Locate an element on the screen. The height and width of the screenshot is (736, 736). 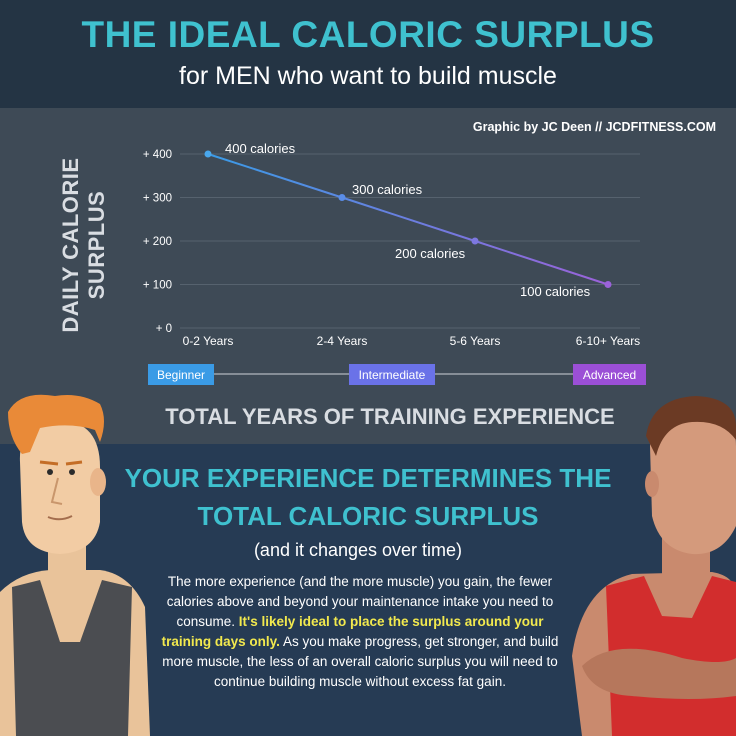
experience-stage-bar: Beginner Intermediate Advanced is located at coordinates (397, 374).